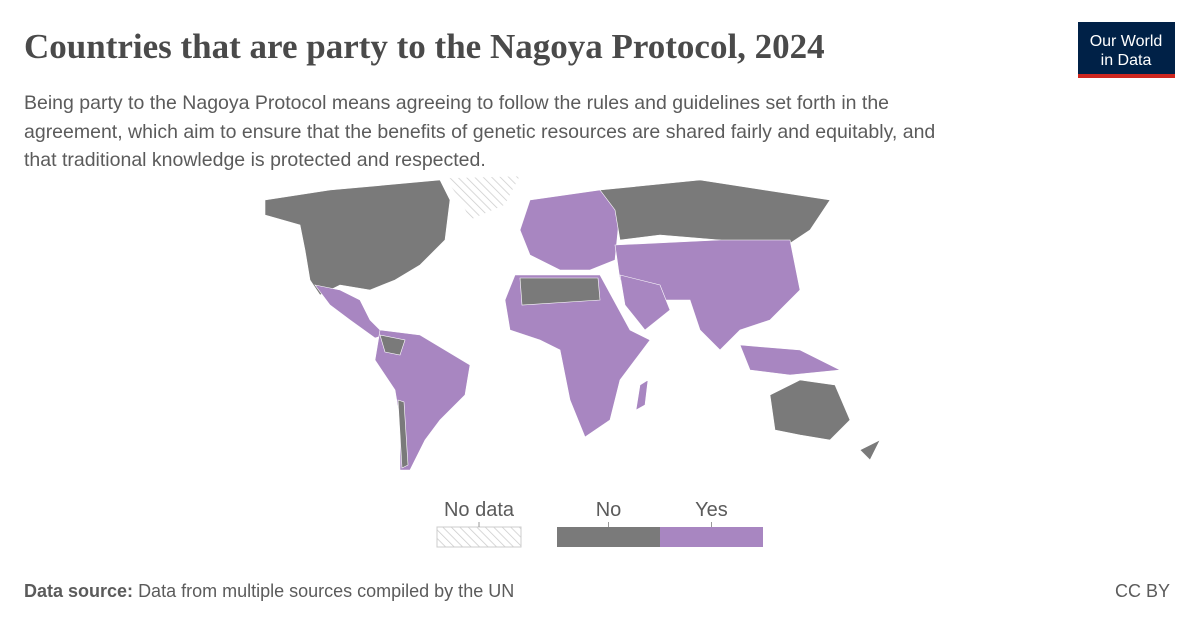 The image size is (1200, 627). Describe the element at coordinates (403, 434) in the screenshot. I see `chile` at that location.